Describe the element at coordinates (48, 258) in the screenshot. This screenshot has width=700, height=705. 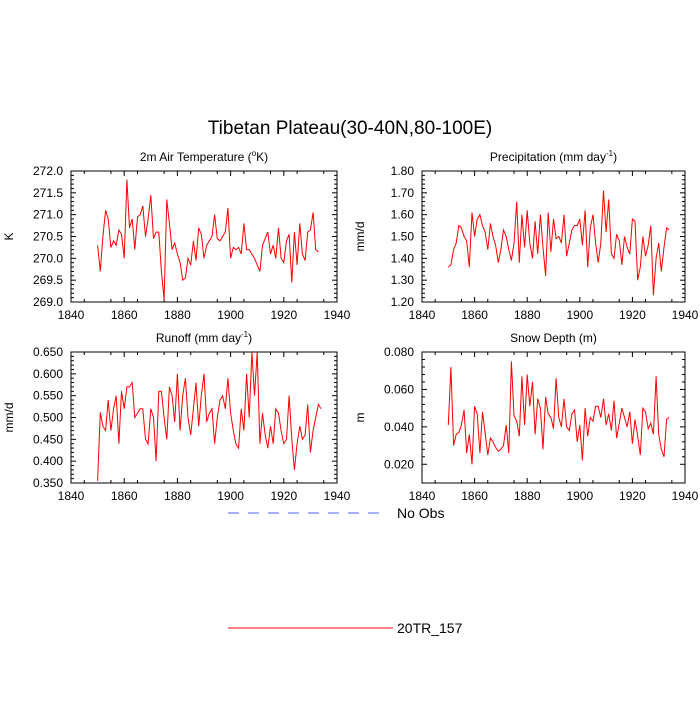
I see `temperature-ytick-label: 270.0` at that location.